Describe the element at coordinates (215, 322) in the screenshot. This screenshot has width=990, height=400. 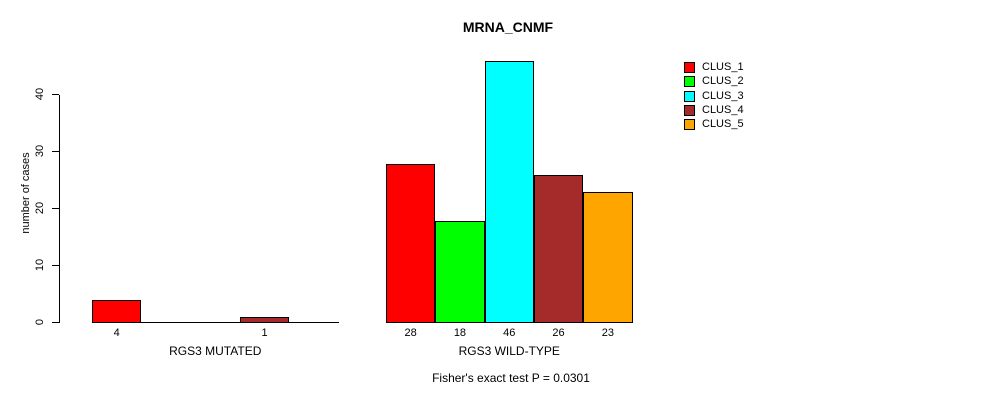
I see `baseline` at that location.